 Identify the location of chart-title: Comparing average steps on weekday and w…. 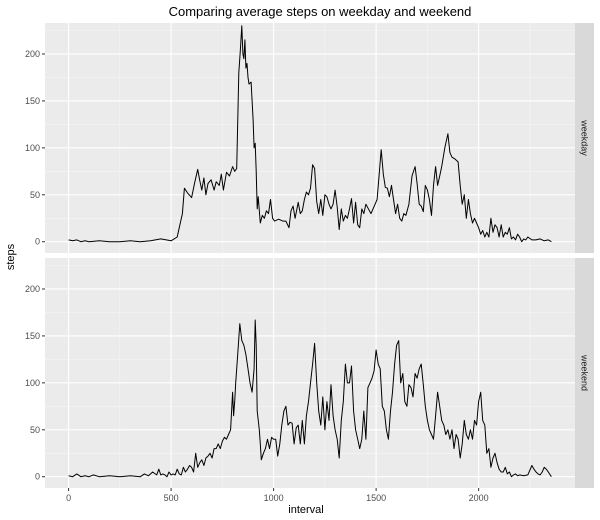
(320, 11).